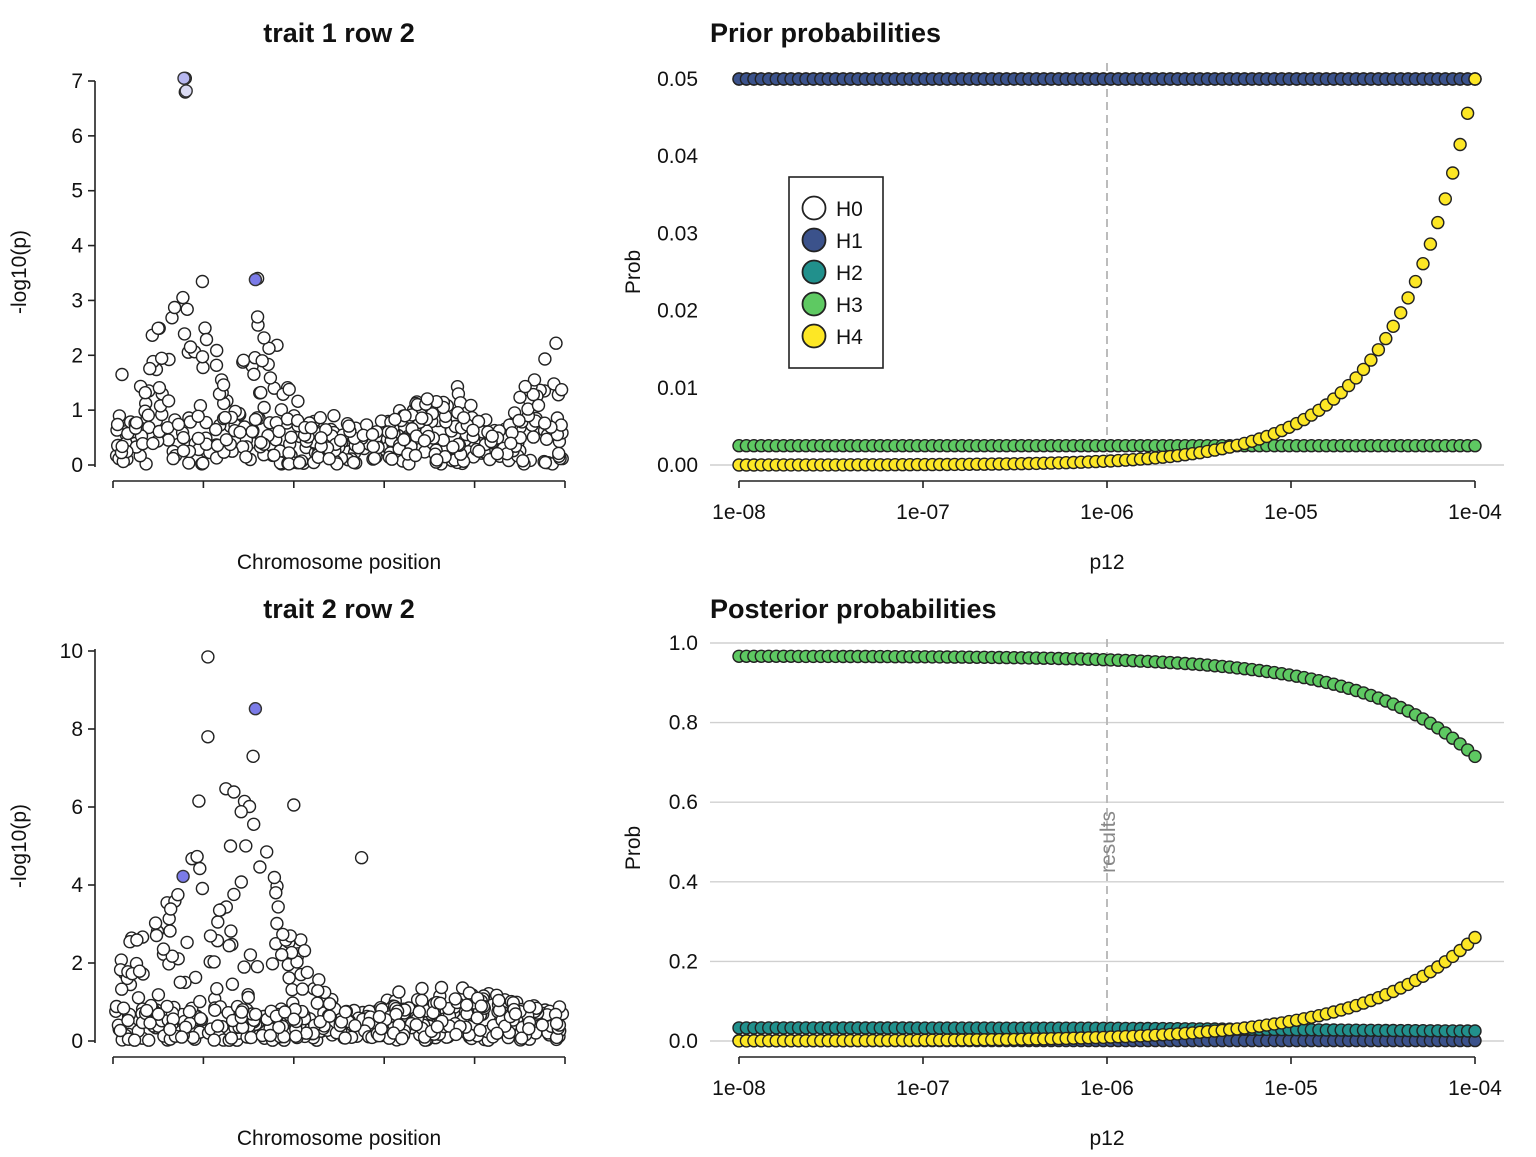 The width and height of the screenshot is (1536, 1157). I want to click on legend-h3-marker, so click(814, 304).